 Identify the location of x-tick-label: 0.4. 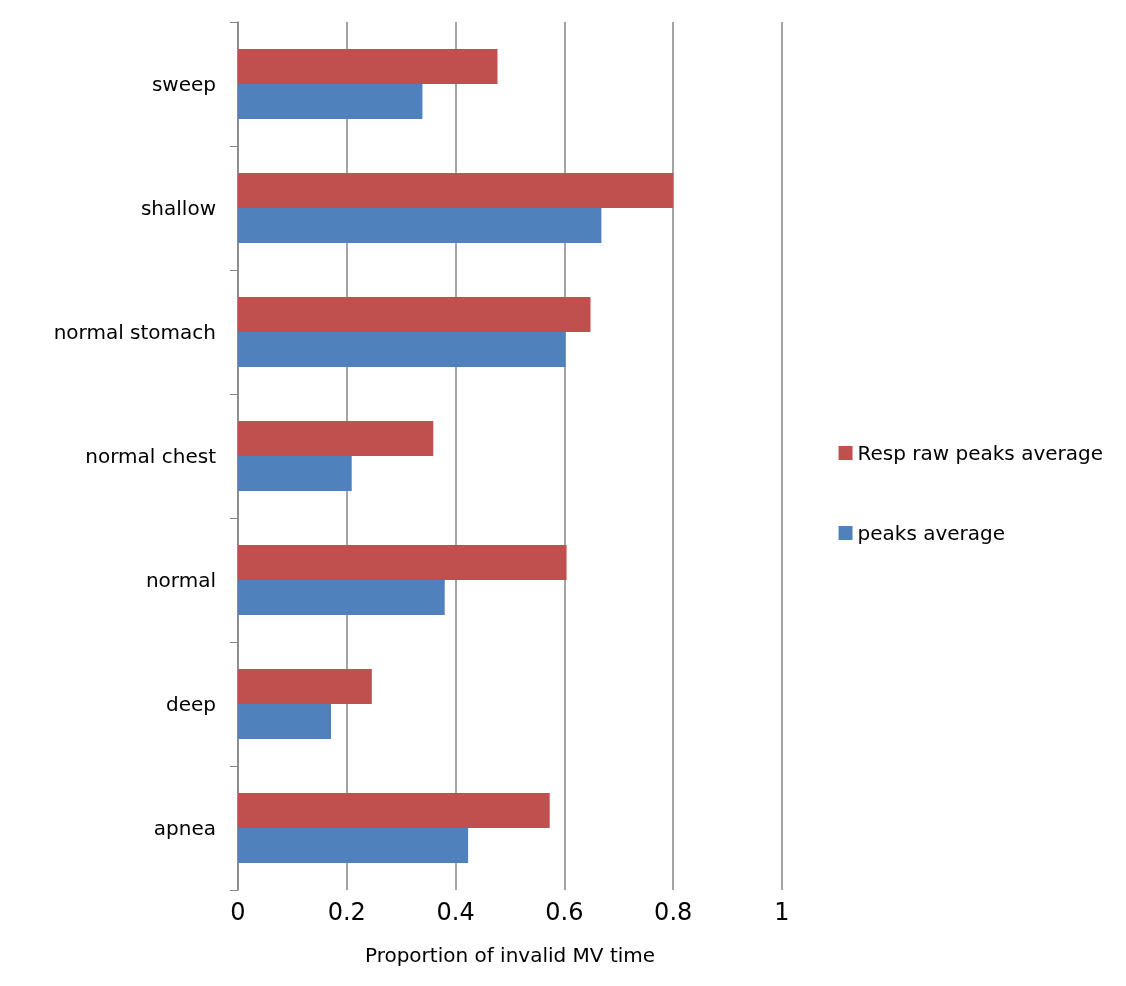
(455, 912).